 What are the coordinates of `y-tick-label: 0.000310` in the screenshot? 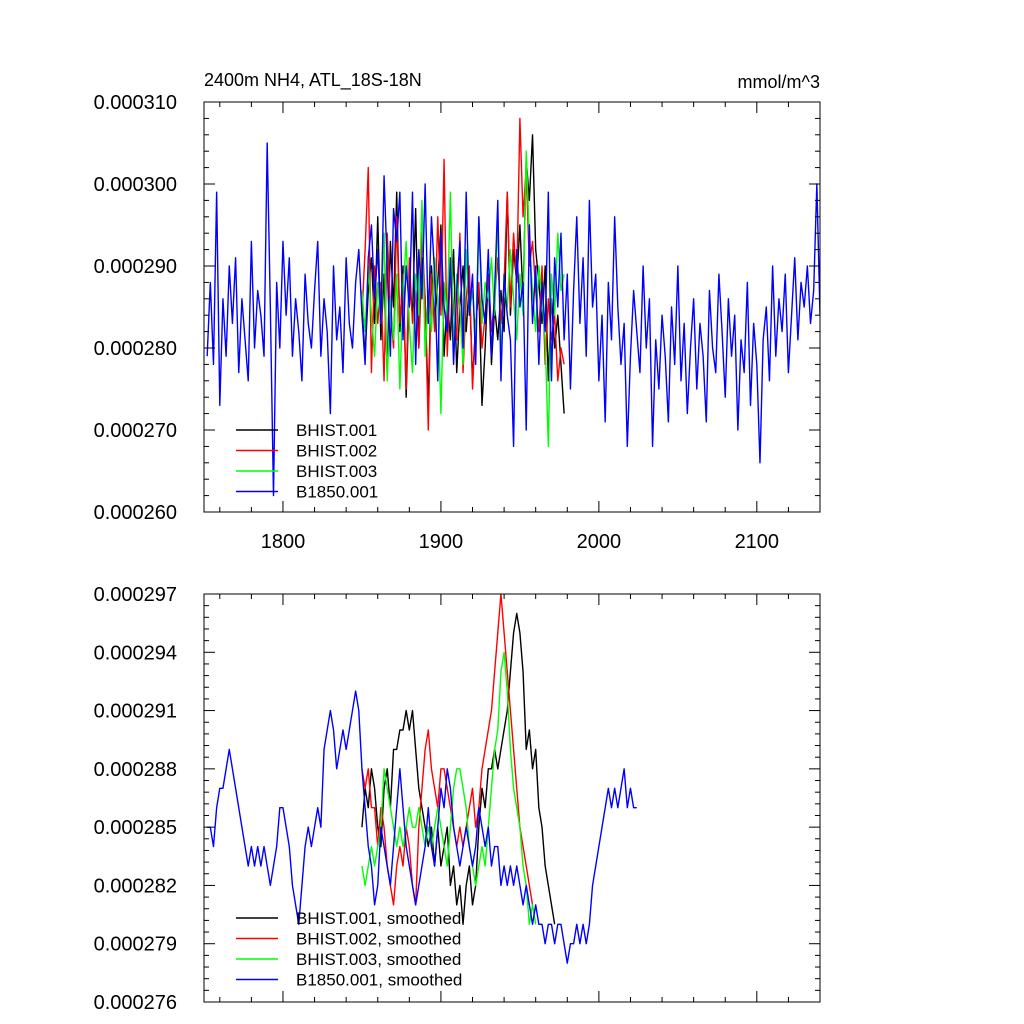 It's located at (135, 103).